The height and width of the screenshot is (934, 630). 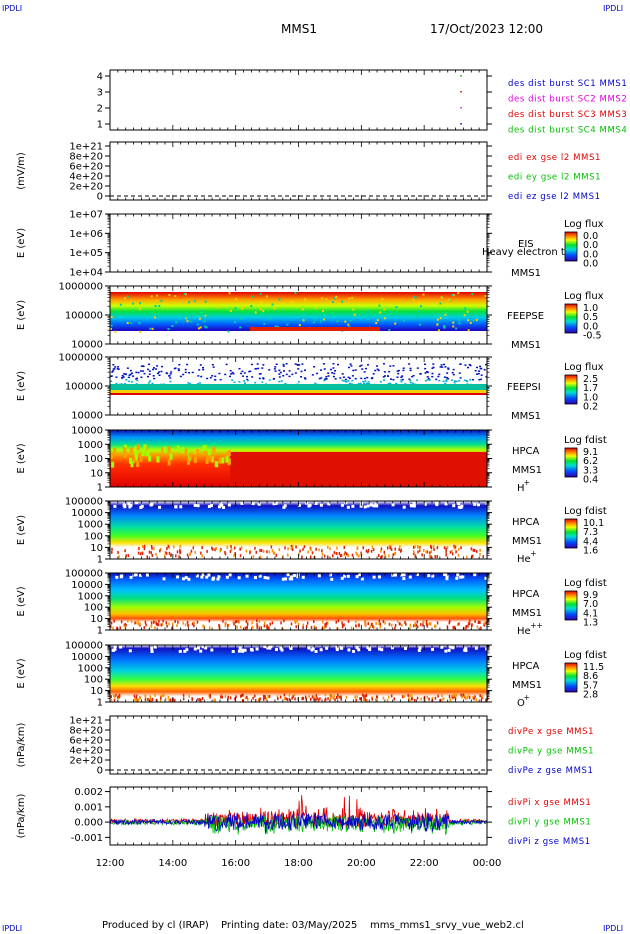 What do you see at coordinates (487, 863) in the screenshot?
I see `x-tick-label: 00:00` at bounding box center [487, 863].